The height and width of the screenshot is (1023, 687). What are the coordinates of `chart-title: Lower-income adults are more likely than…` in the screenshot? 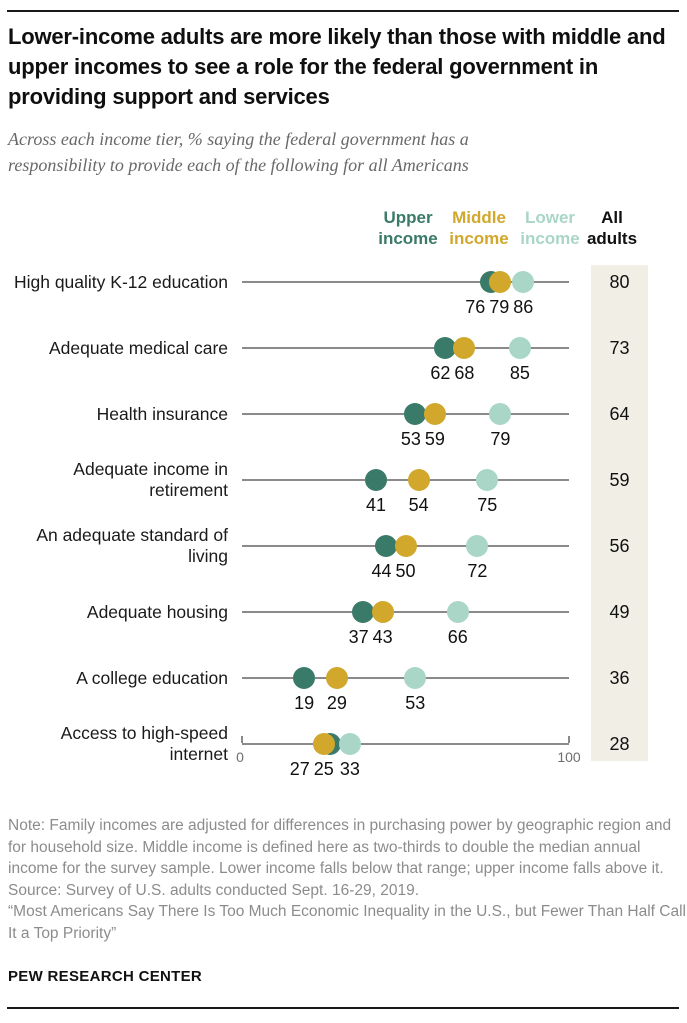 It's located at (337, 66).